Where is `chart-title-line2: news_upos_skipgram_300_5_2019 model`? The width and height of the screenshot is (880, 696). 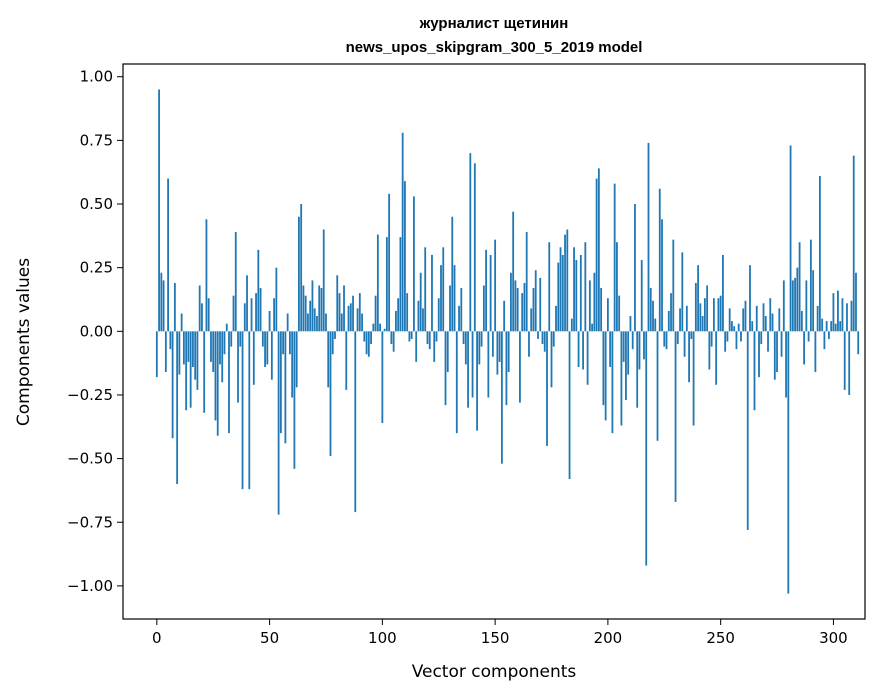
chart-title-line2: news_upos_skipgram_300_5_2019 model is located at coordinates (494, 47).